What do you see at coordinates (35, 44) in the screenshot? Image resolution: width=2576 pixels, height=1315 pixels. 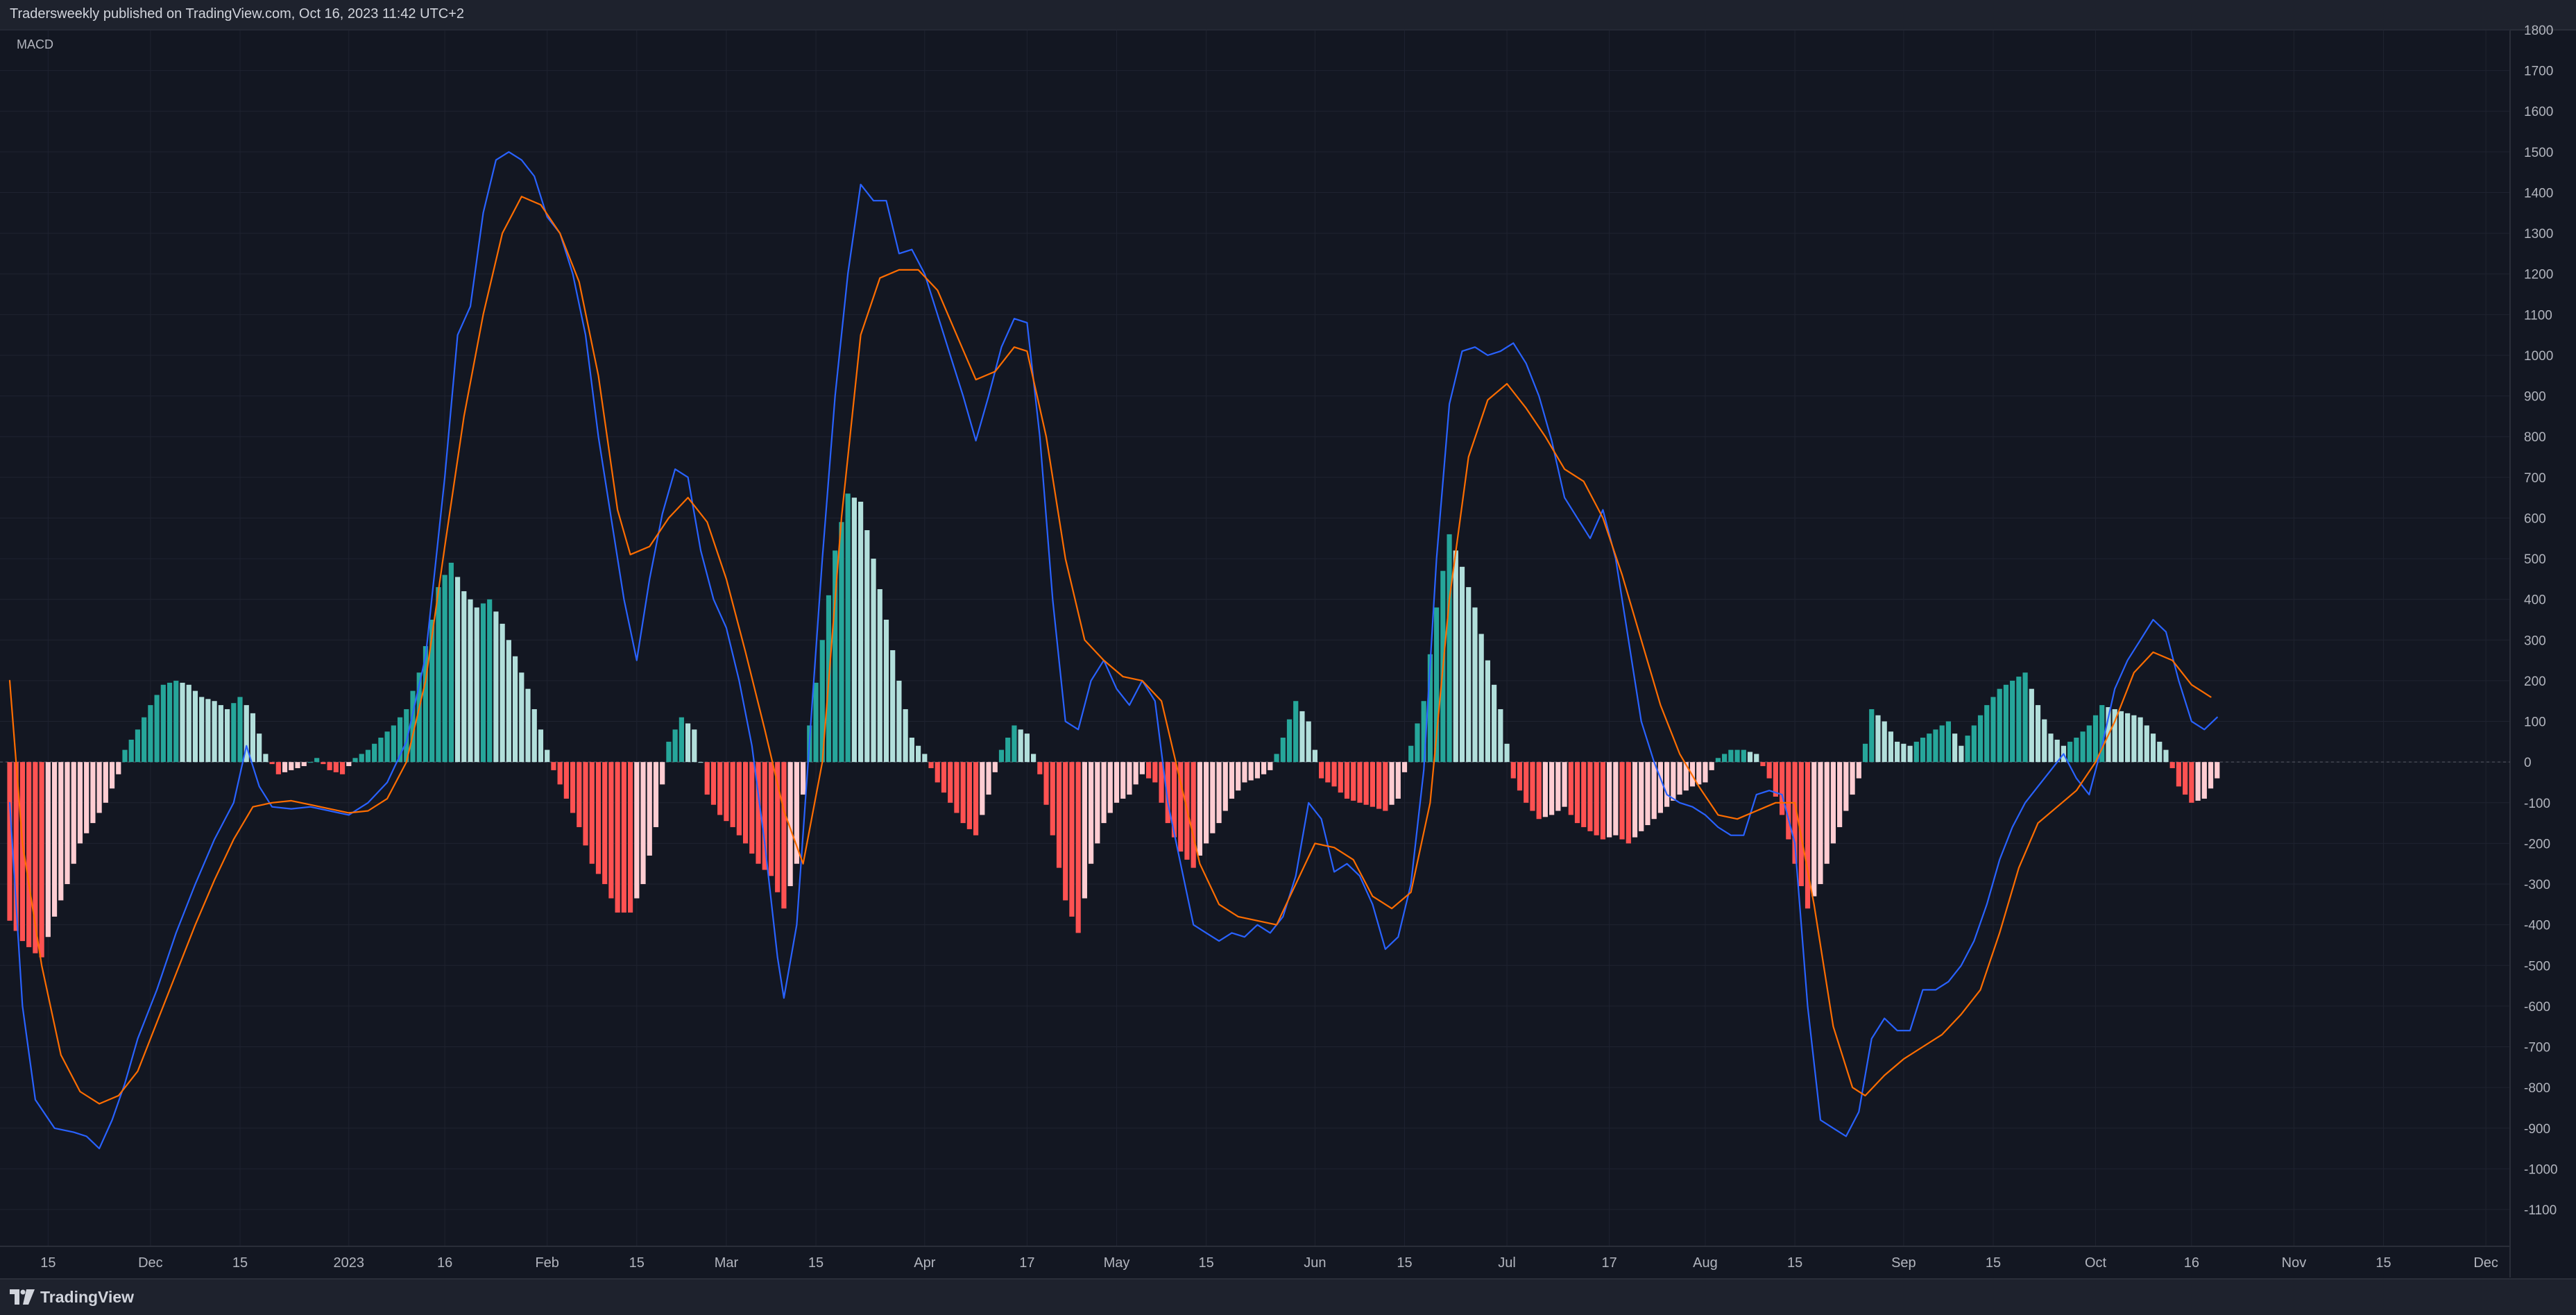 I see `indicator-label: MACD` at bounding box center [35, 44].